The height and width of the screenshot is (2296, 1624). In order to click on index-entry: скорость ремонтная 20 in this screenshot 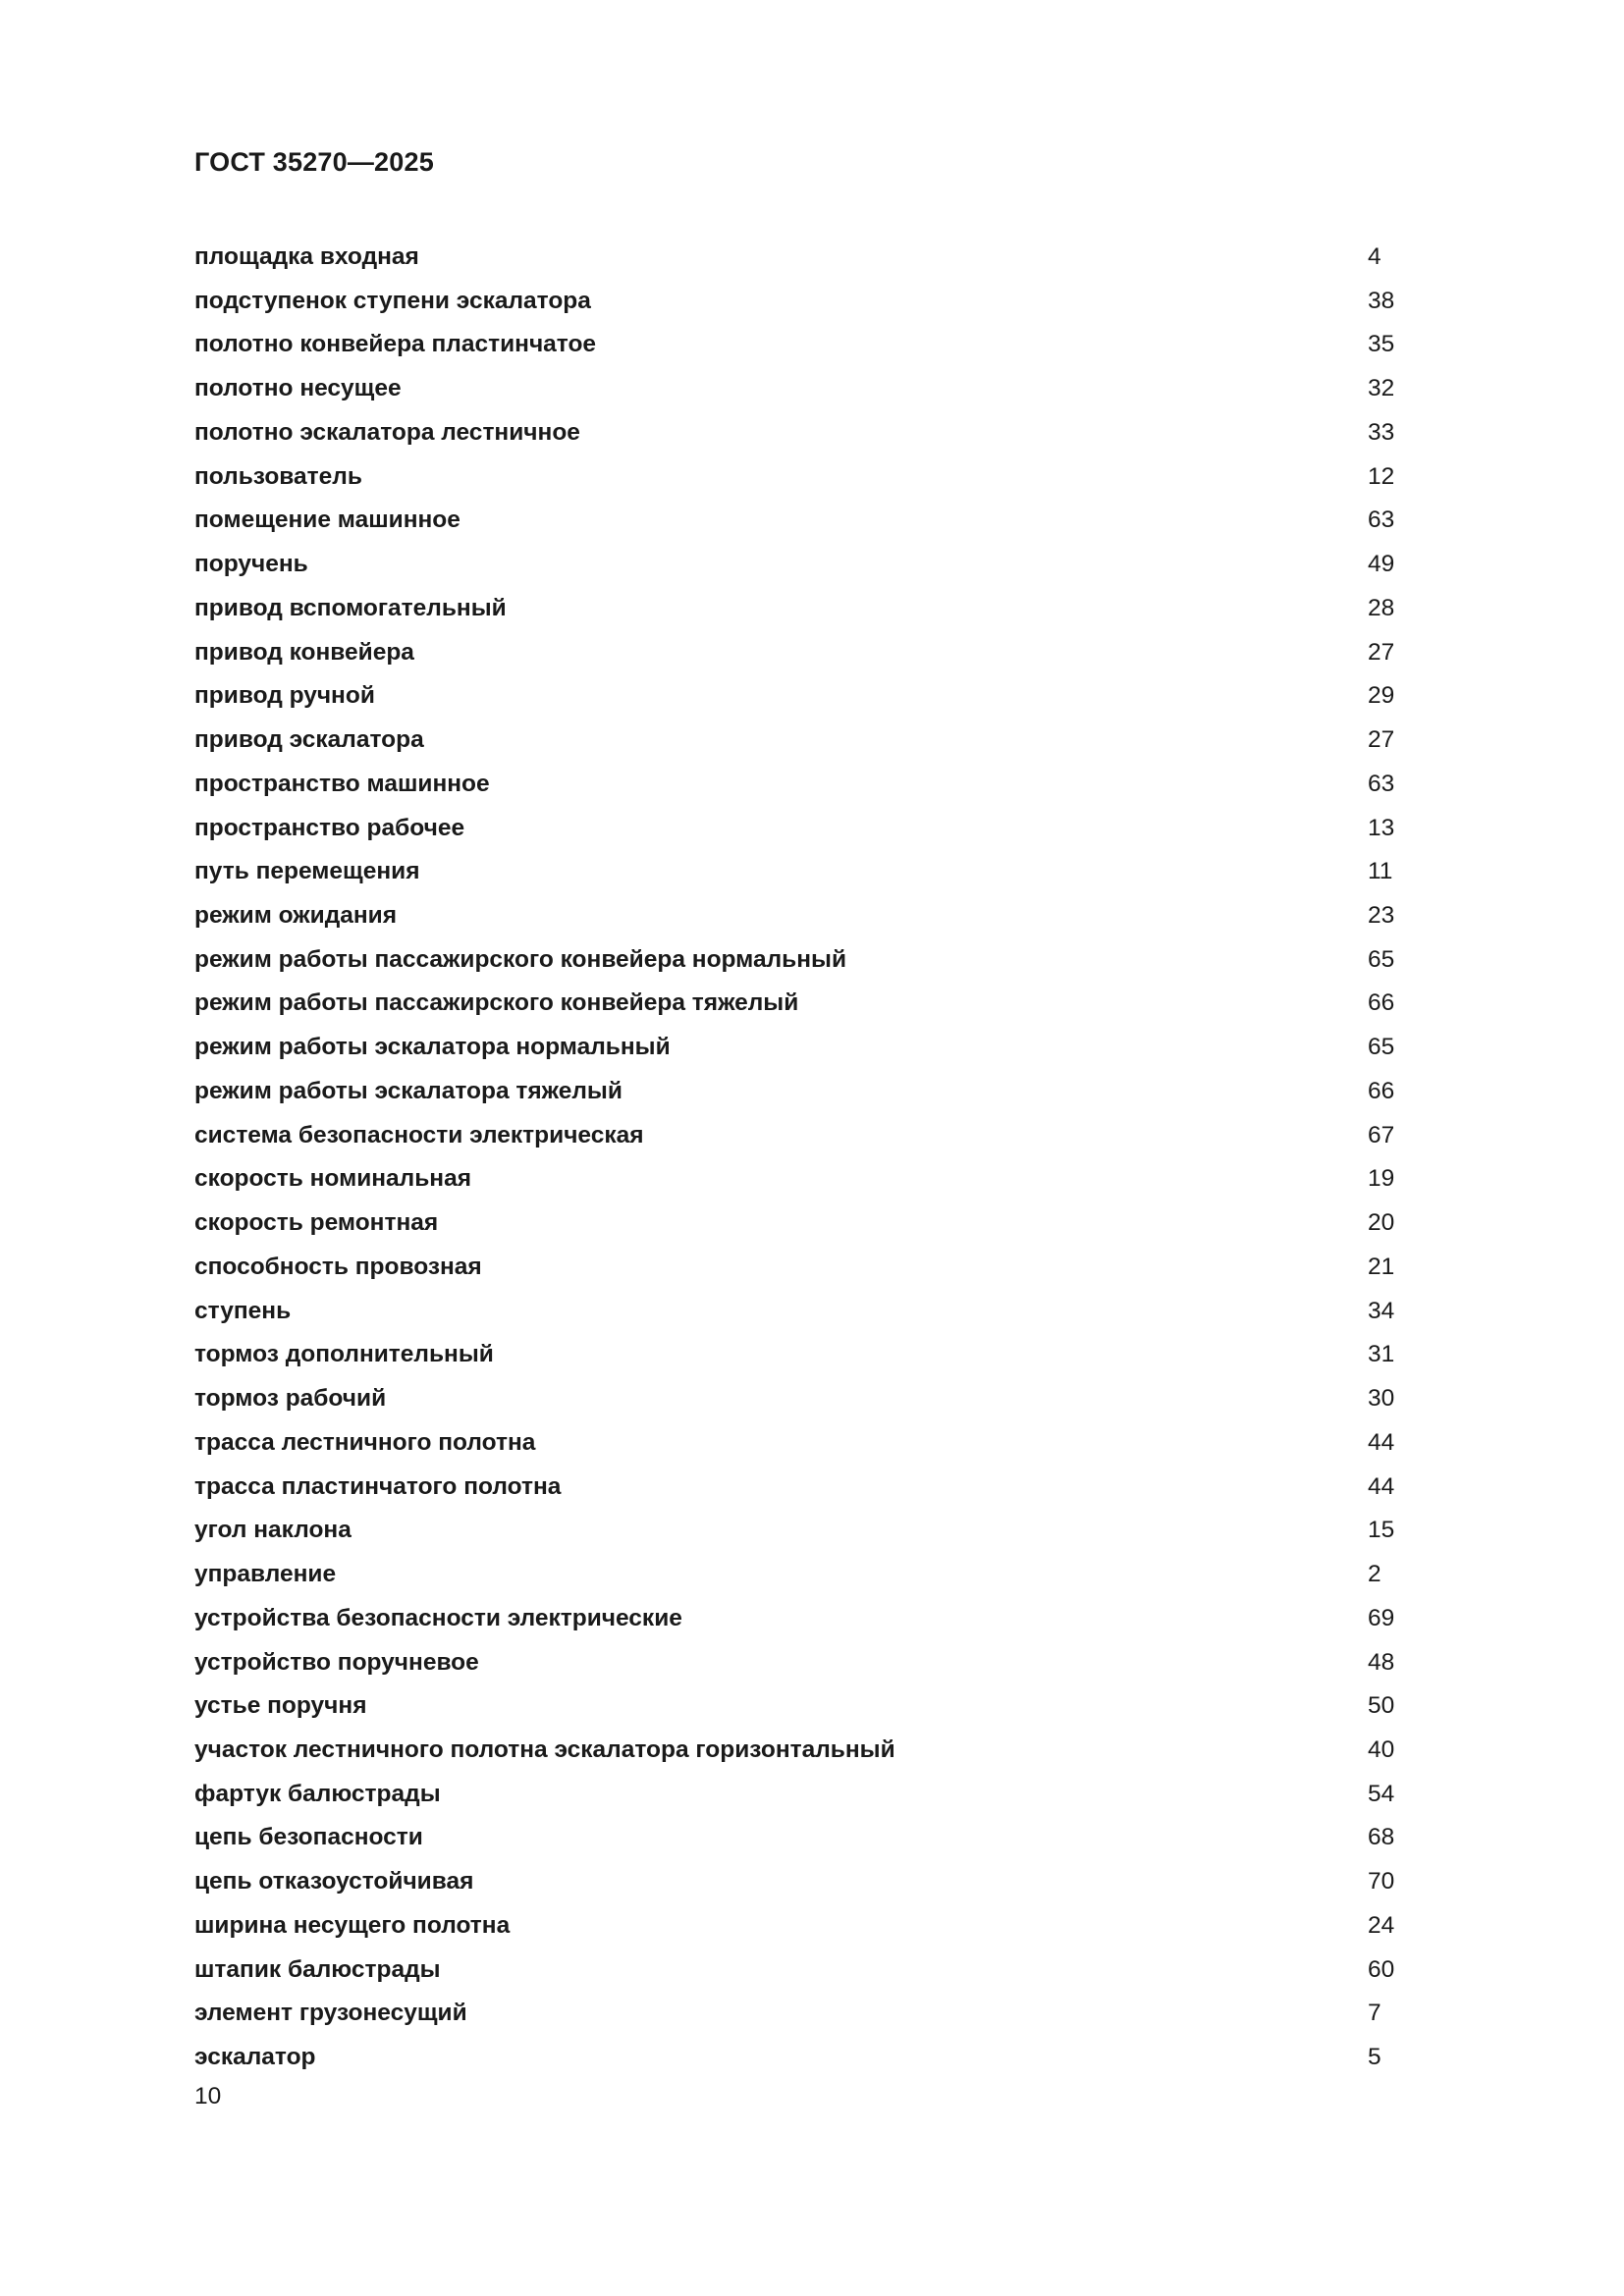, I will do `click(803, 1223)`.